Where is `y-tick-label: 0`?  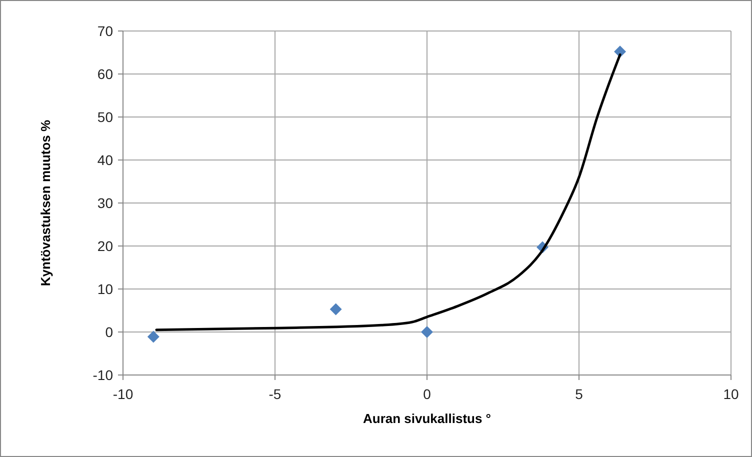
y-tick-label: 0 is located at coordinates (109, 332).